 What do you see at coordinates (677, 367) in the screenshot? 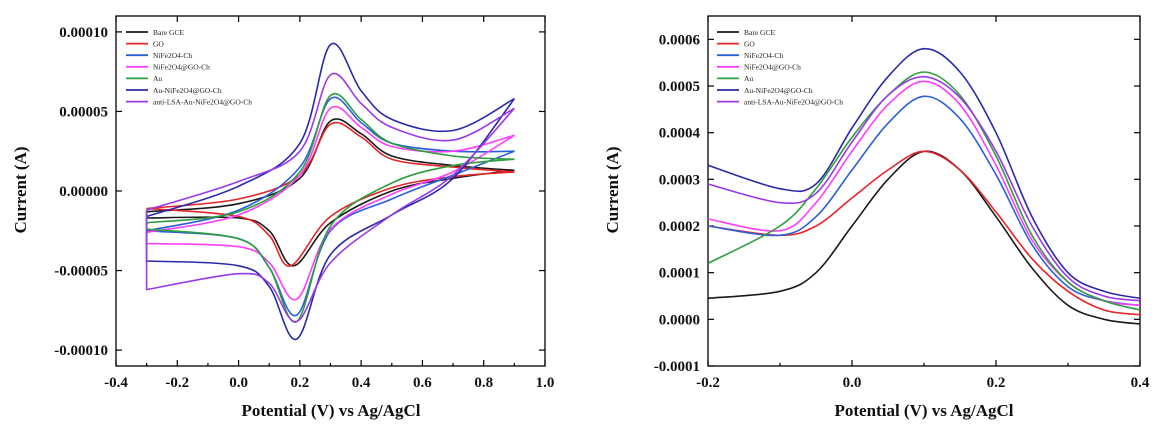
I see `y-tick-label: -0.0001` at bounding box center [677, 367].